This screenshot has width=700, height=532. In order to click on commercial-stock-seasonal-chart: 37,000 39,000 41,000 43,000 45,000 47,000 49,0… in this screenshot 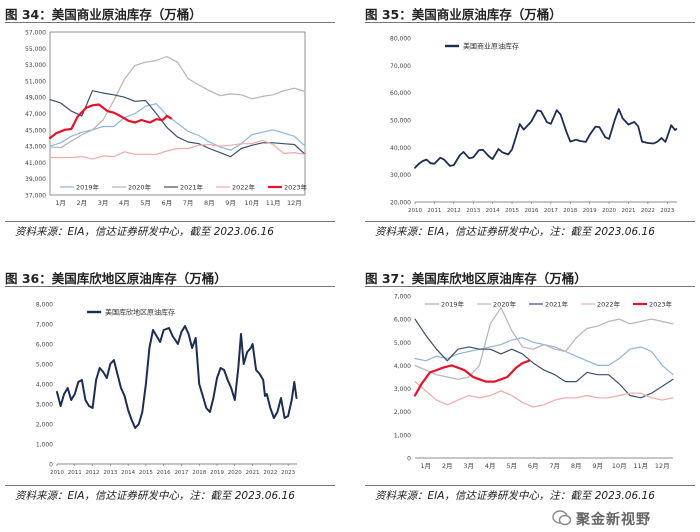, I will do `click(166, 119)`.